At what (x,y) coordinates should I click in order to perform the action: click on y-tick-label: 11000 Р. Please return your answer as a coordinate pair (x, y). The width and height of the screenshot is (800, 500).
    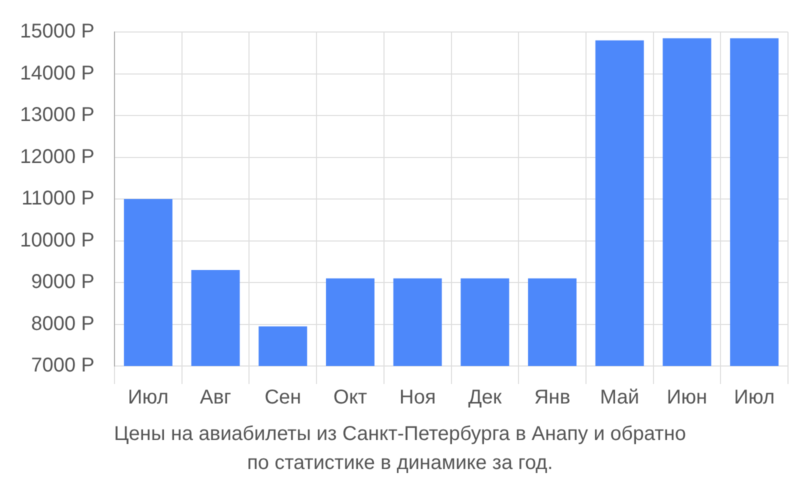
    Looking at the image, I should click on (58, 199).